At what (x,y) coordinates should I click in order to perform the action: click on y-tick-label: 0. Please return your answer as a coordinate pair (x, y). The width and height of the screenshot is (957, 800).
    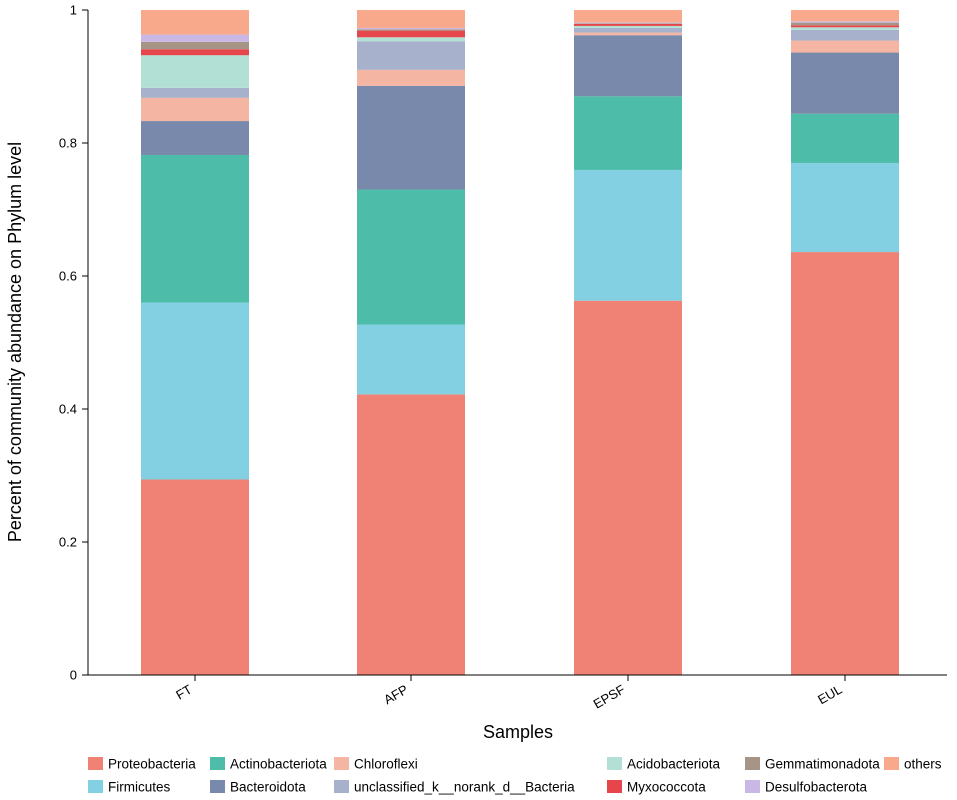
    Looking at the image, I should click on (73, 675).